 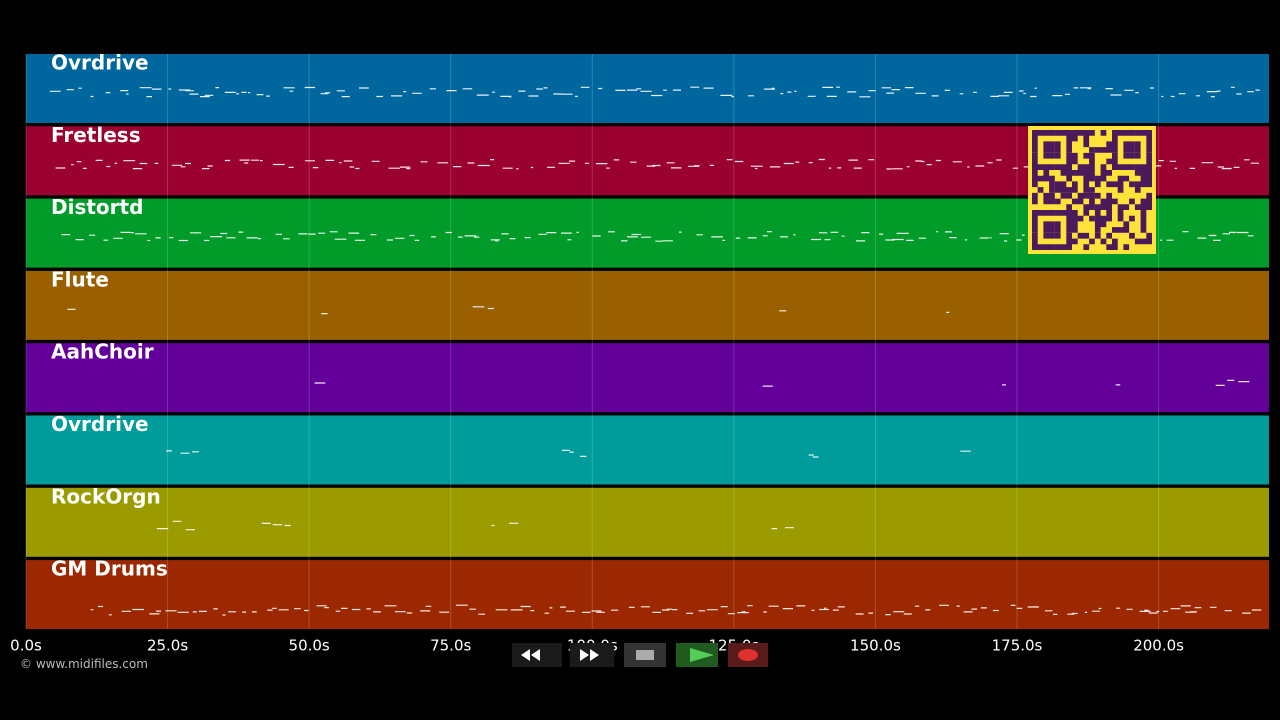 I want to click on track-name: RockOrgn, so click(x=106, y=496).